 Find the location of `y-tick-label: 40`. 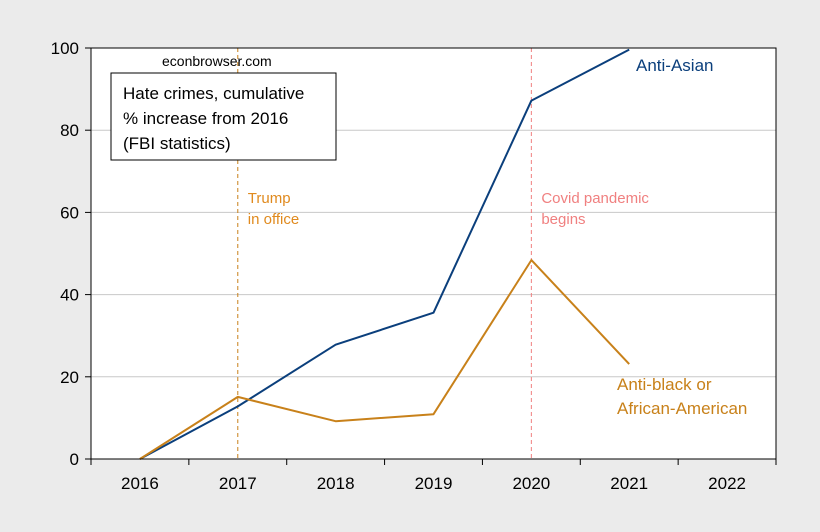

y-tick-label: 40 is located at coordinates (69, 295).